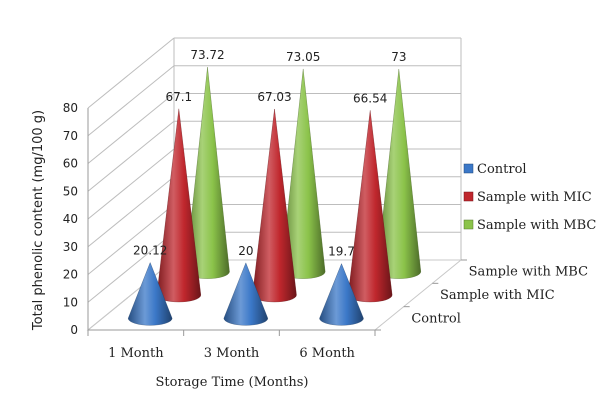  What do you see at coordinates (70, 108) in the screenshot?
I see `y-tick-label: 80` at bounding box center [70, 108].